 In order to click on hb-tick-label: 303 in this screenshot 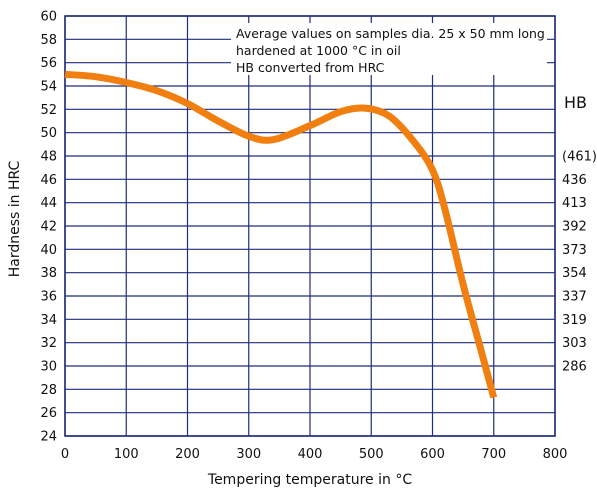, I will do `click(574, 343)`.